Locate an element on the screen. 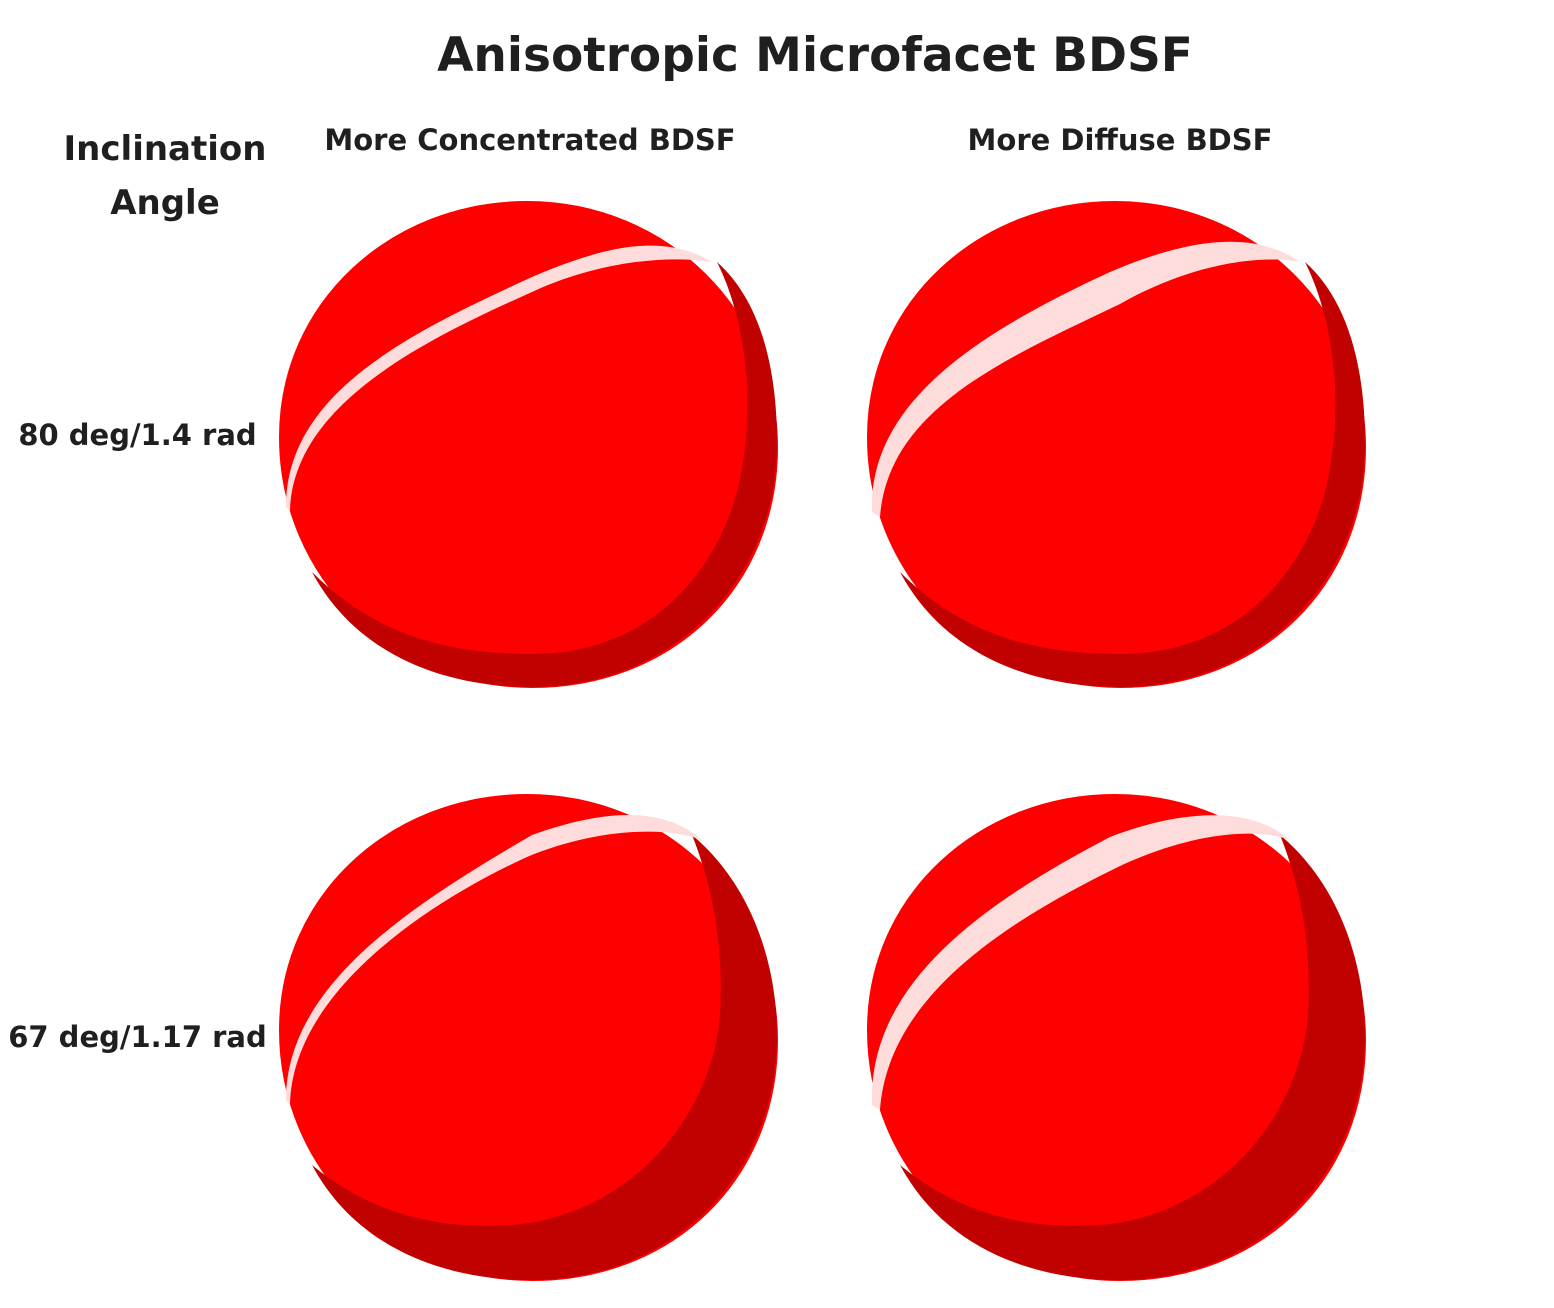 Image resolution: width=1554 pixels, height=1308 pixels. sphere-80deg-diffuse is located at coordinates (1115, 442).